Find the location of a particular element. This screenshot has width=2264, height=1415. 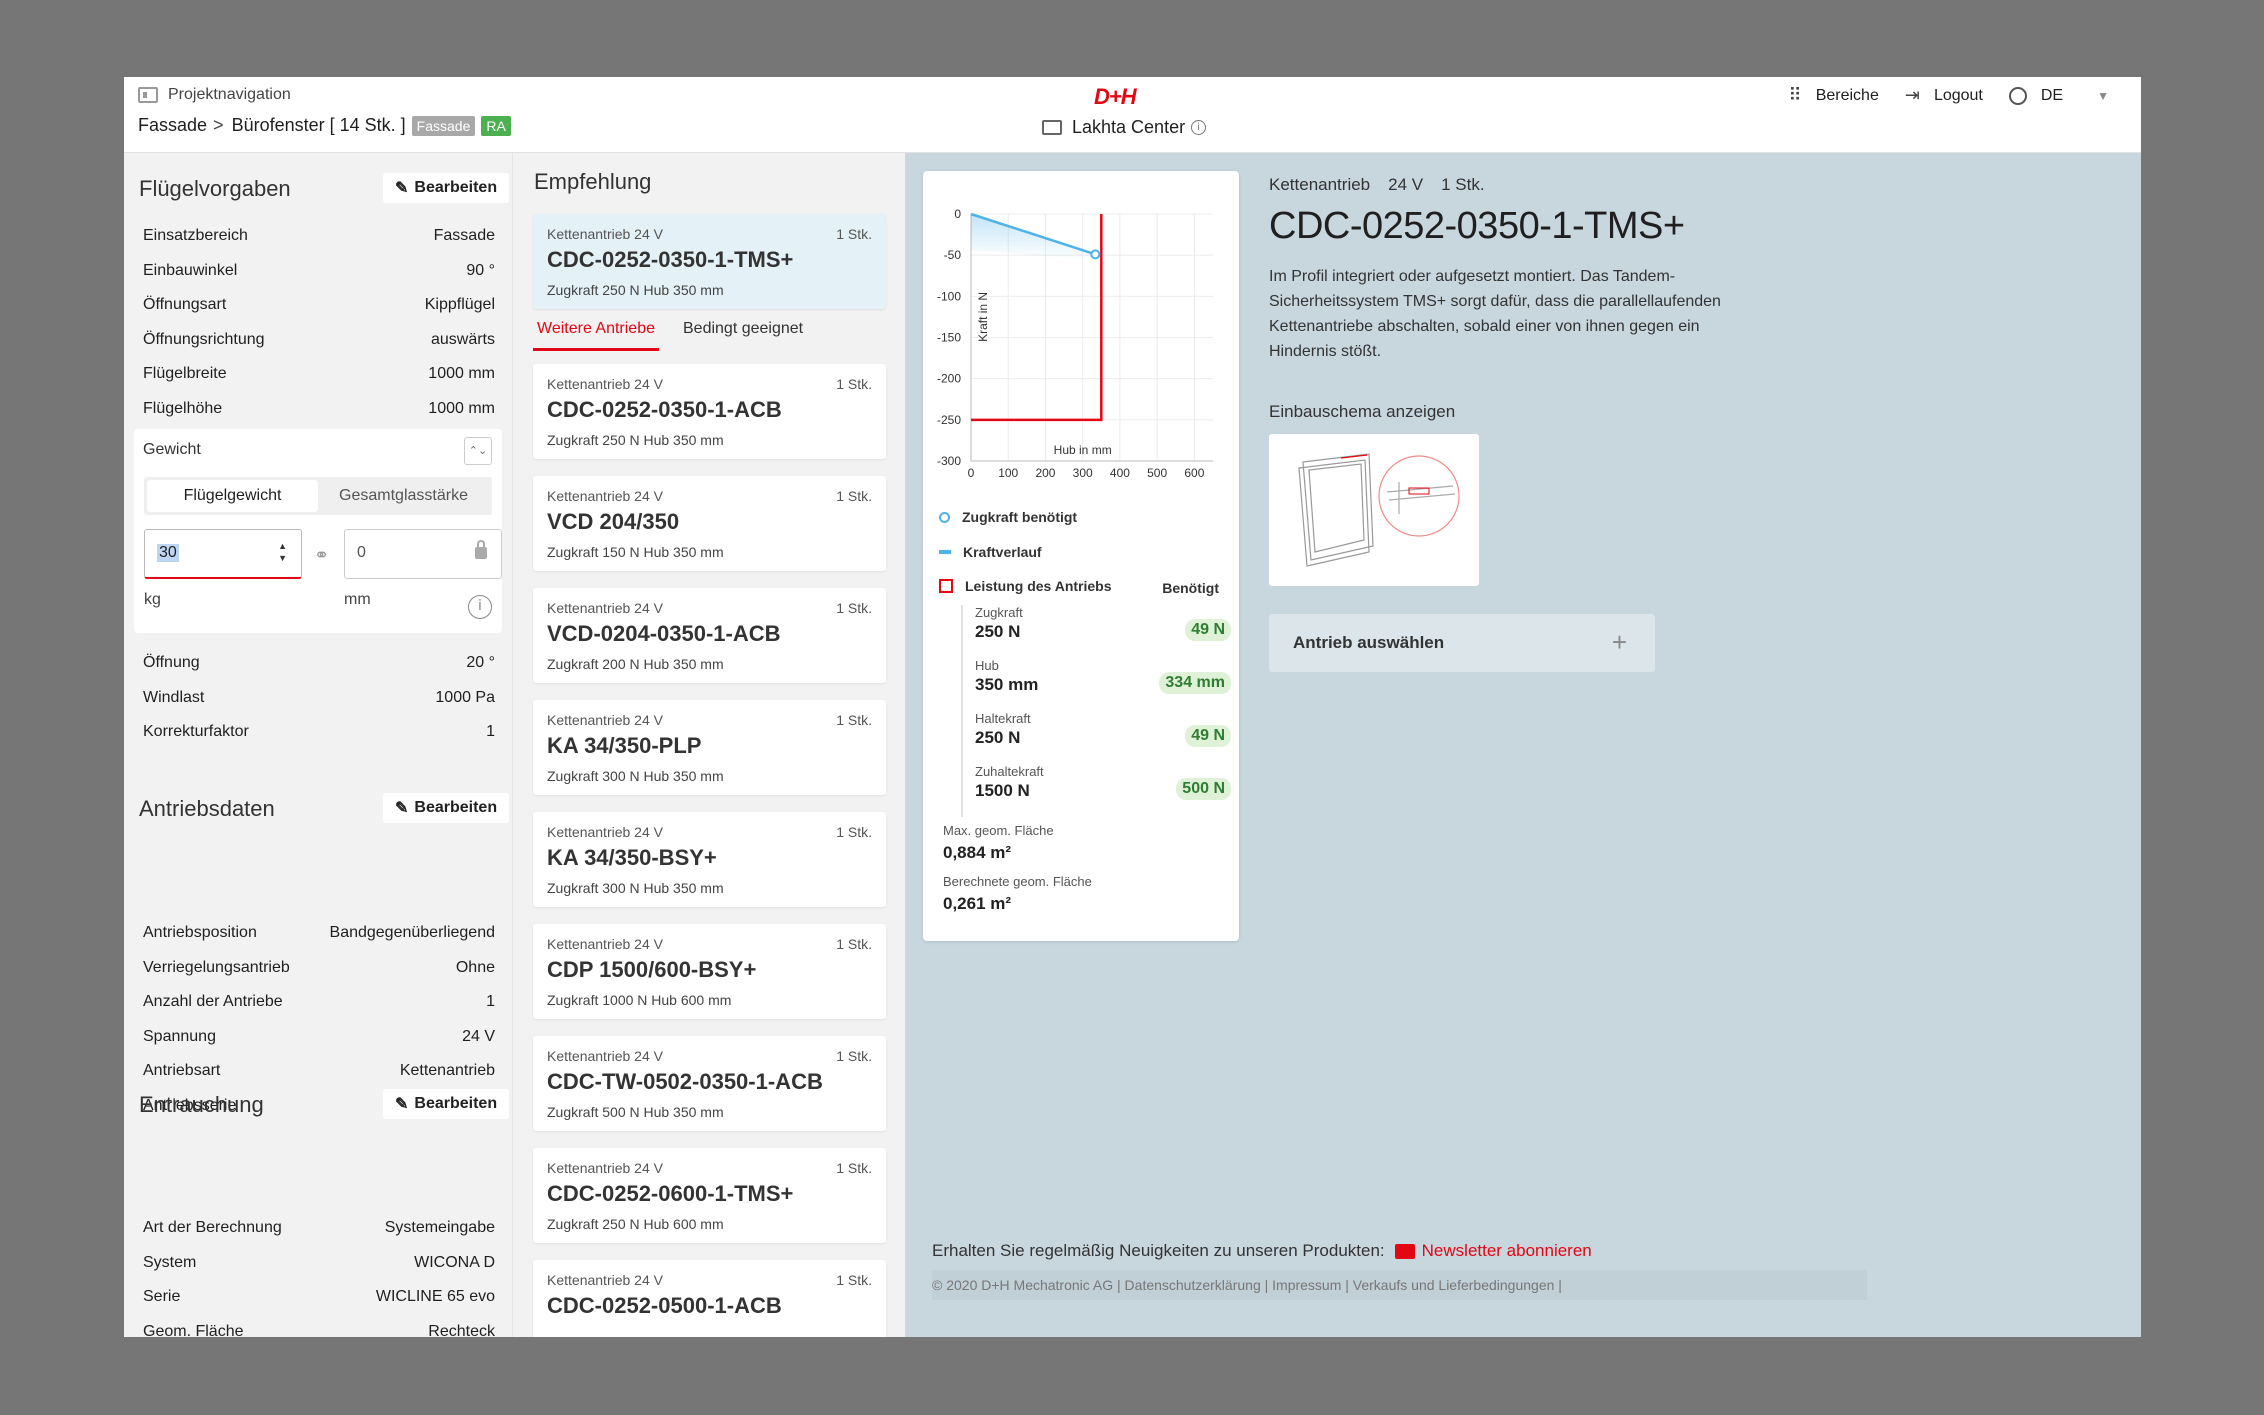

checkbox-icon is located at coordinates (946, 586).